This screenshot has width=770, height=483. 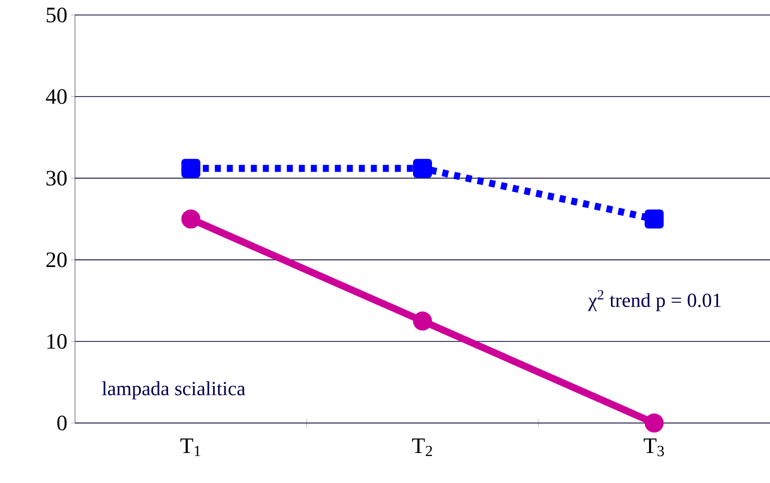 What do you see at coordinates (56, 96) in the screenshot?
I see `y-tick-label: 40` at bounding box center [56, 96].